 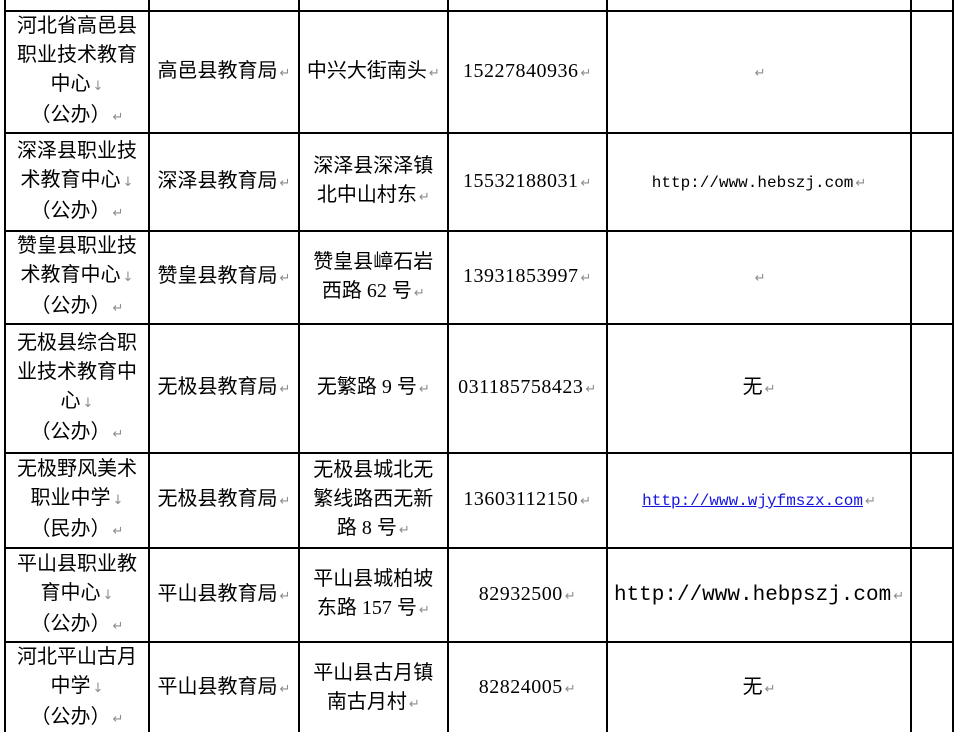 I want to click on bureau-text: 无极县教育局, so click(x=217, y=387).